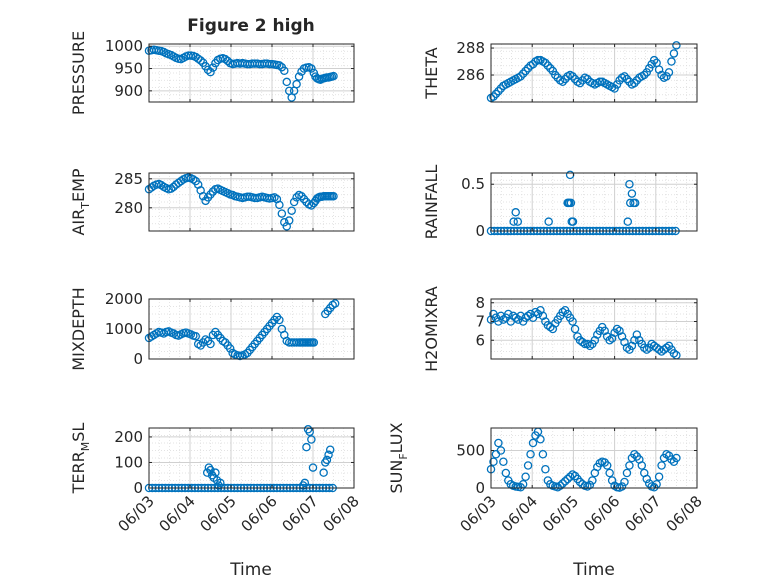 This screenshot has width=778, height=583. What do you see at coordinates (128, 462) in the screenshot?
I see `y-tick-label: 100` at bounding box center [128, 462].